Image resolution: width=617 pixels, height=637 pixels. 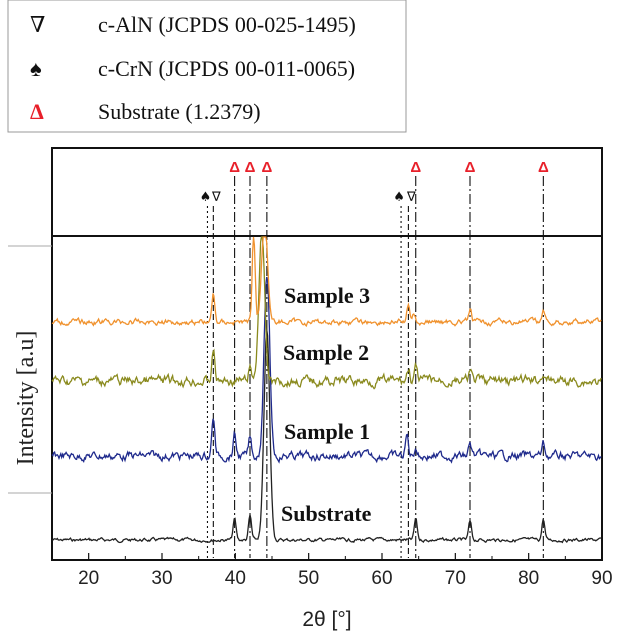 What do you see at coordinates (37, 24) in the screenshot?
I see `legend-symbol-aln: ∇` at bounding box center [37, 24].